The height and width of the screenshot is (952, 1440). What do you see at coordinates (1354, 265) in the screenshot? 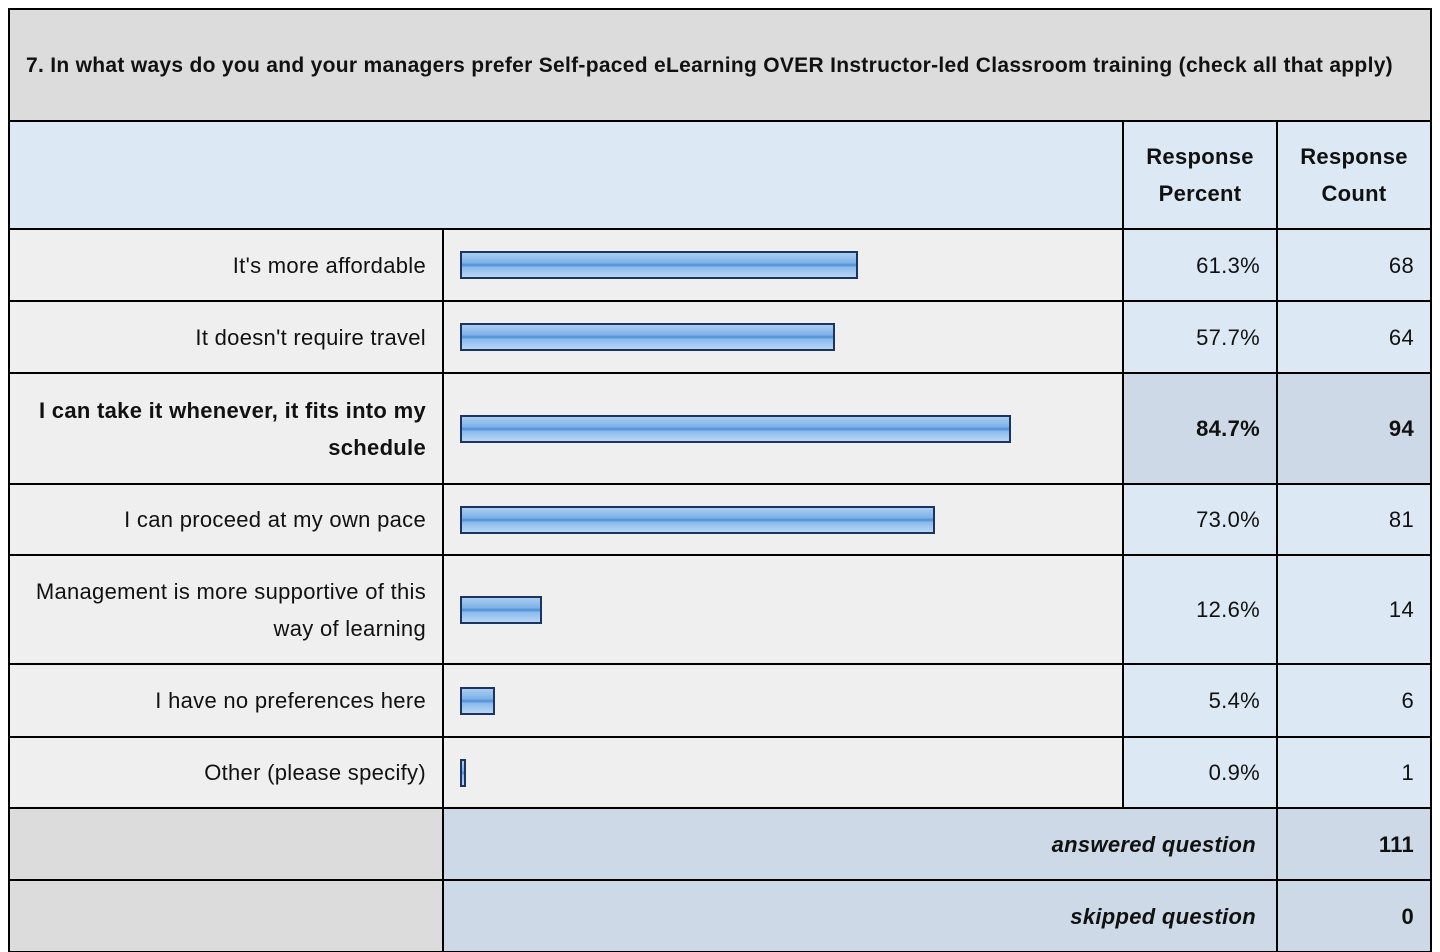
I see `response-count: 68` at bounding box center [1354, 265].